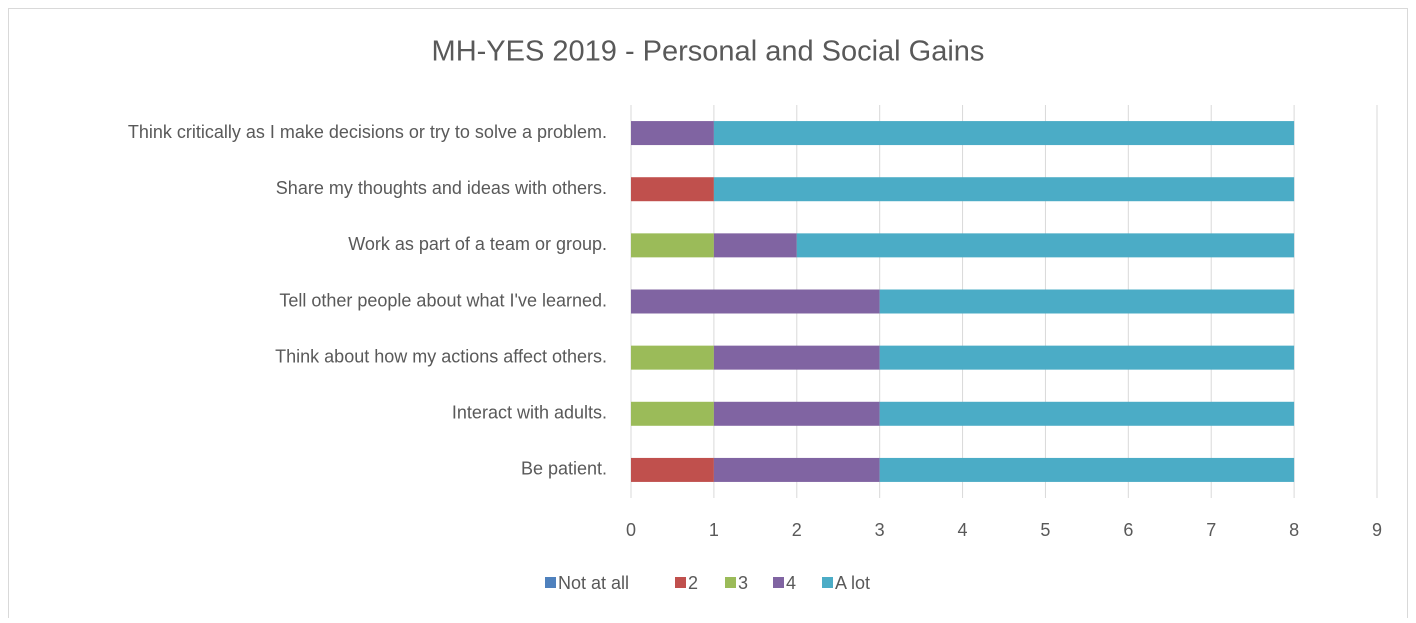 This screenshot has height=623, width=1416. Describe the element at coordinates (477, 244) in the screenshot. I see `y-tick-label: Work as part of a team or group.` at that location.